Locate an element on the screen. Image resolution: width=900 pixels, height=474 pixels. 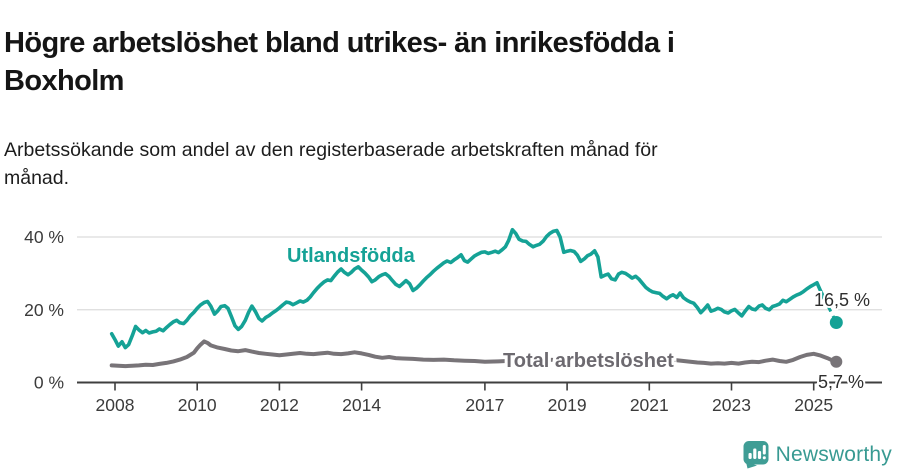
end-value-label-total-arbetsl-shet: 5,7 % is located at coordinates (841, 382).